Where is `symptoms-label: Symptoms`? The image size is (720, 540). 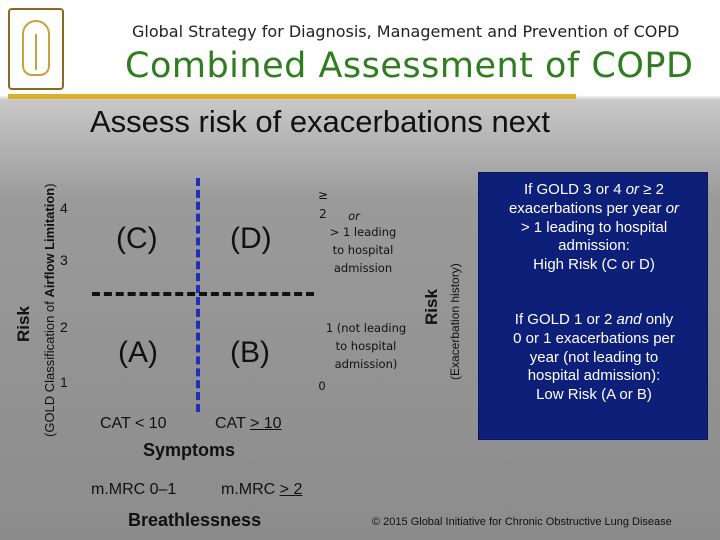
symptoms-label: Symptoms is located at coordinates (189, 450).